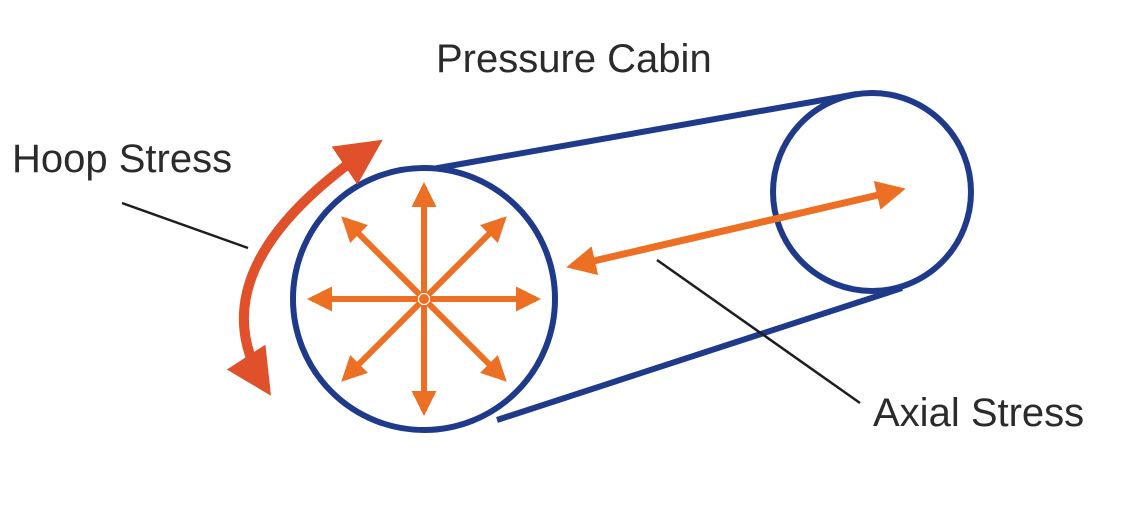  I want to click on axial-stress-label: Axial Stress, so click(978, 413).